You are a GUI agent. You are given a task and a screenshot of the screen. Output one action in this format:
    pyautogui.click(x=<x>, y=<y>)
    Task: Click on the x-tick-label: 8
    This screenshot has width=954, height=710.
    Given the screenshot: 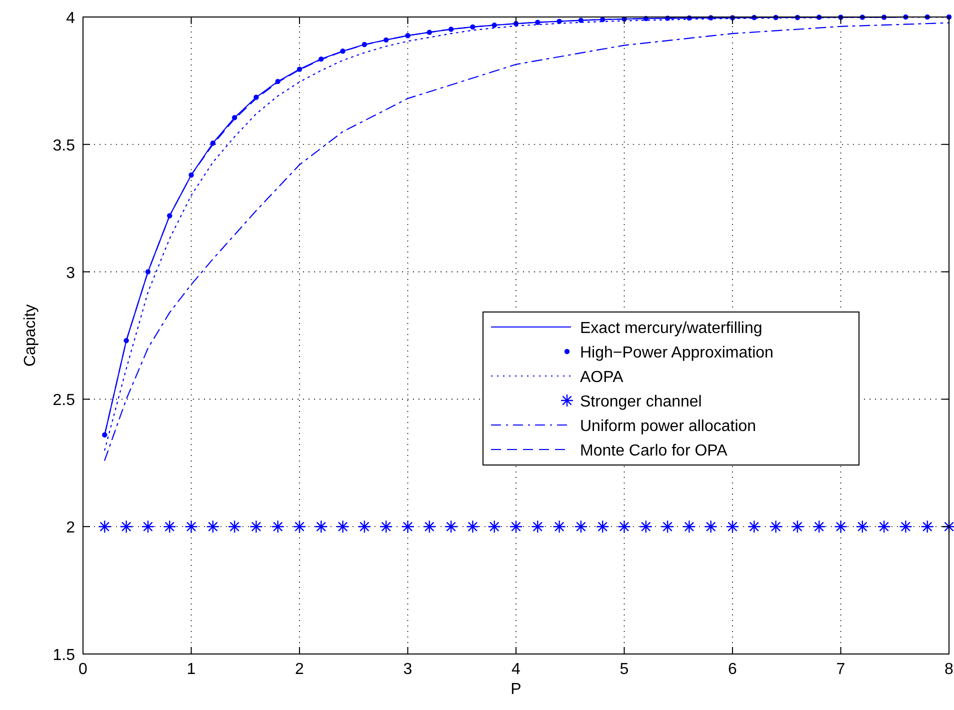 What is the action you would take?
    pyautogui.click(x=949, y=669)
    